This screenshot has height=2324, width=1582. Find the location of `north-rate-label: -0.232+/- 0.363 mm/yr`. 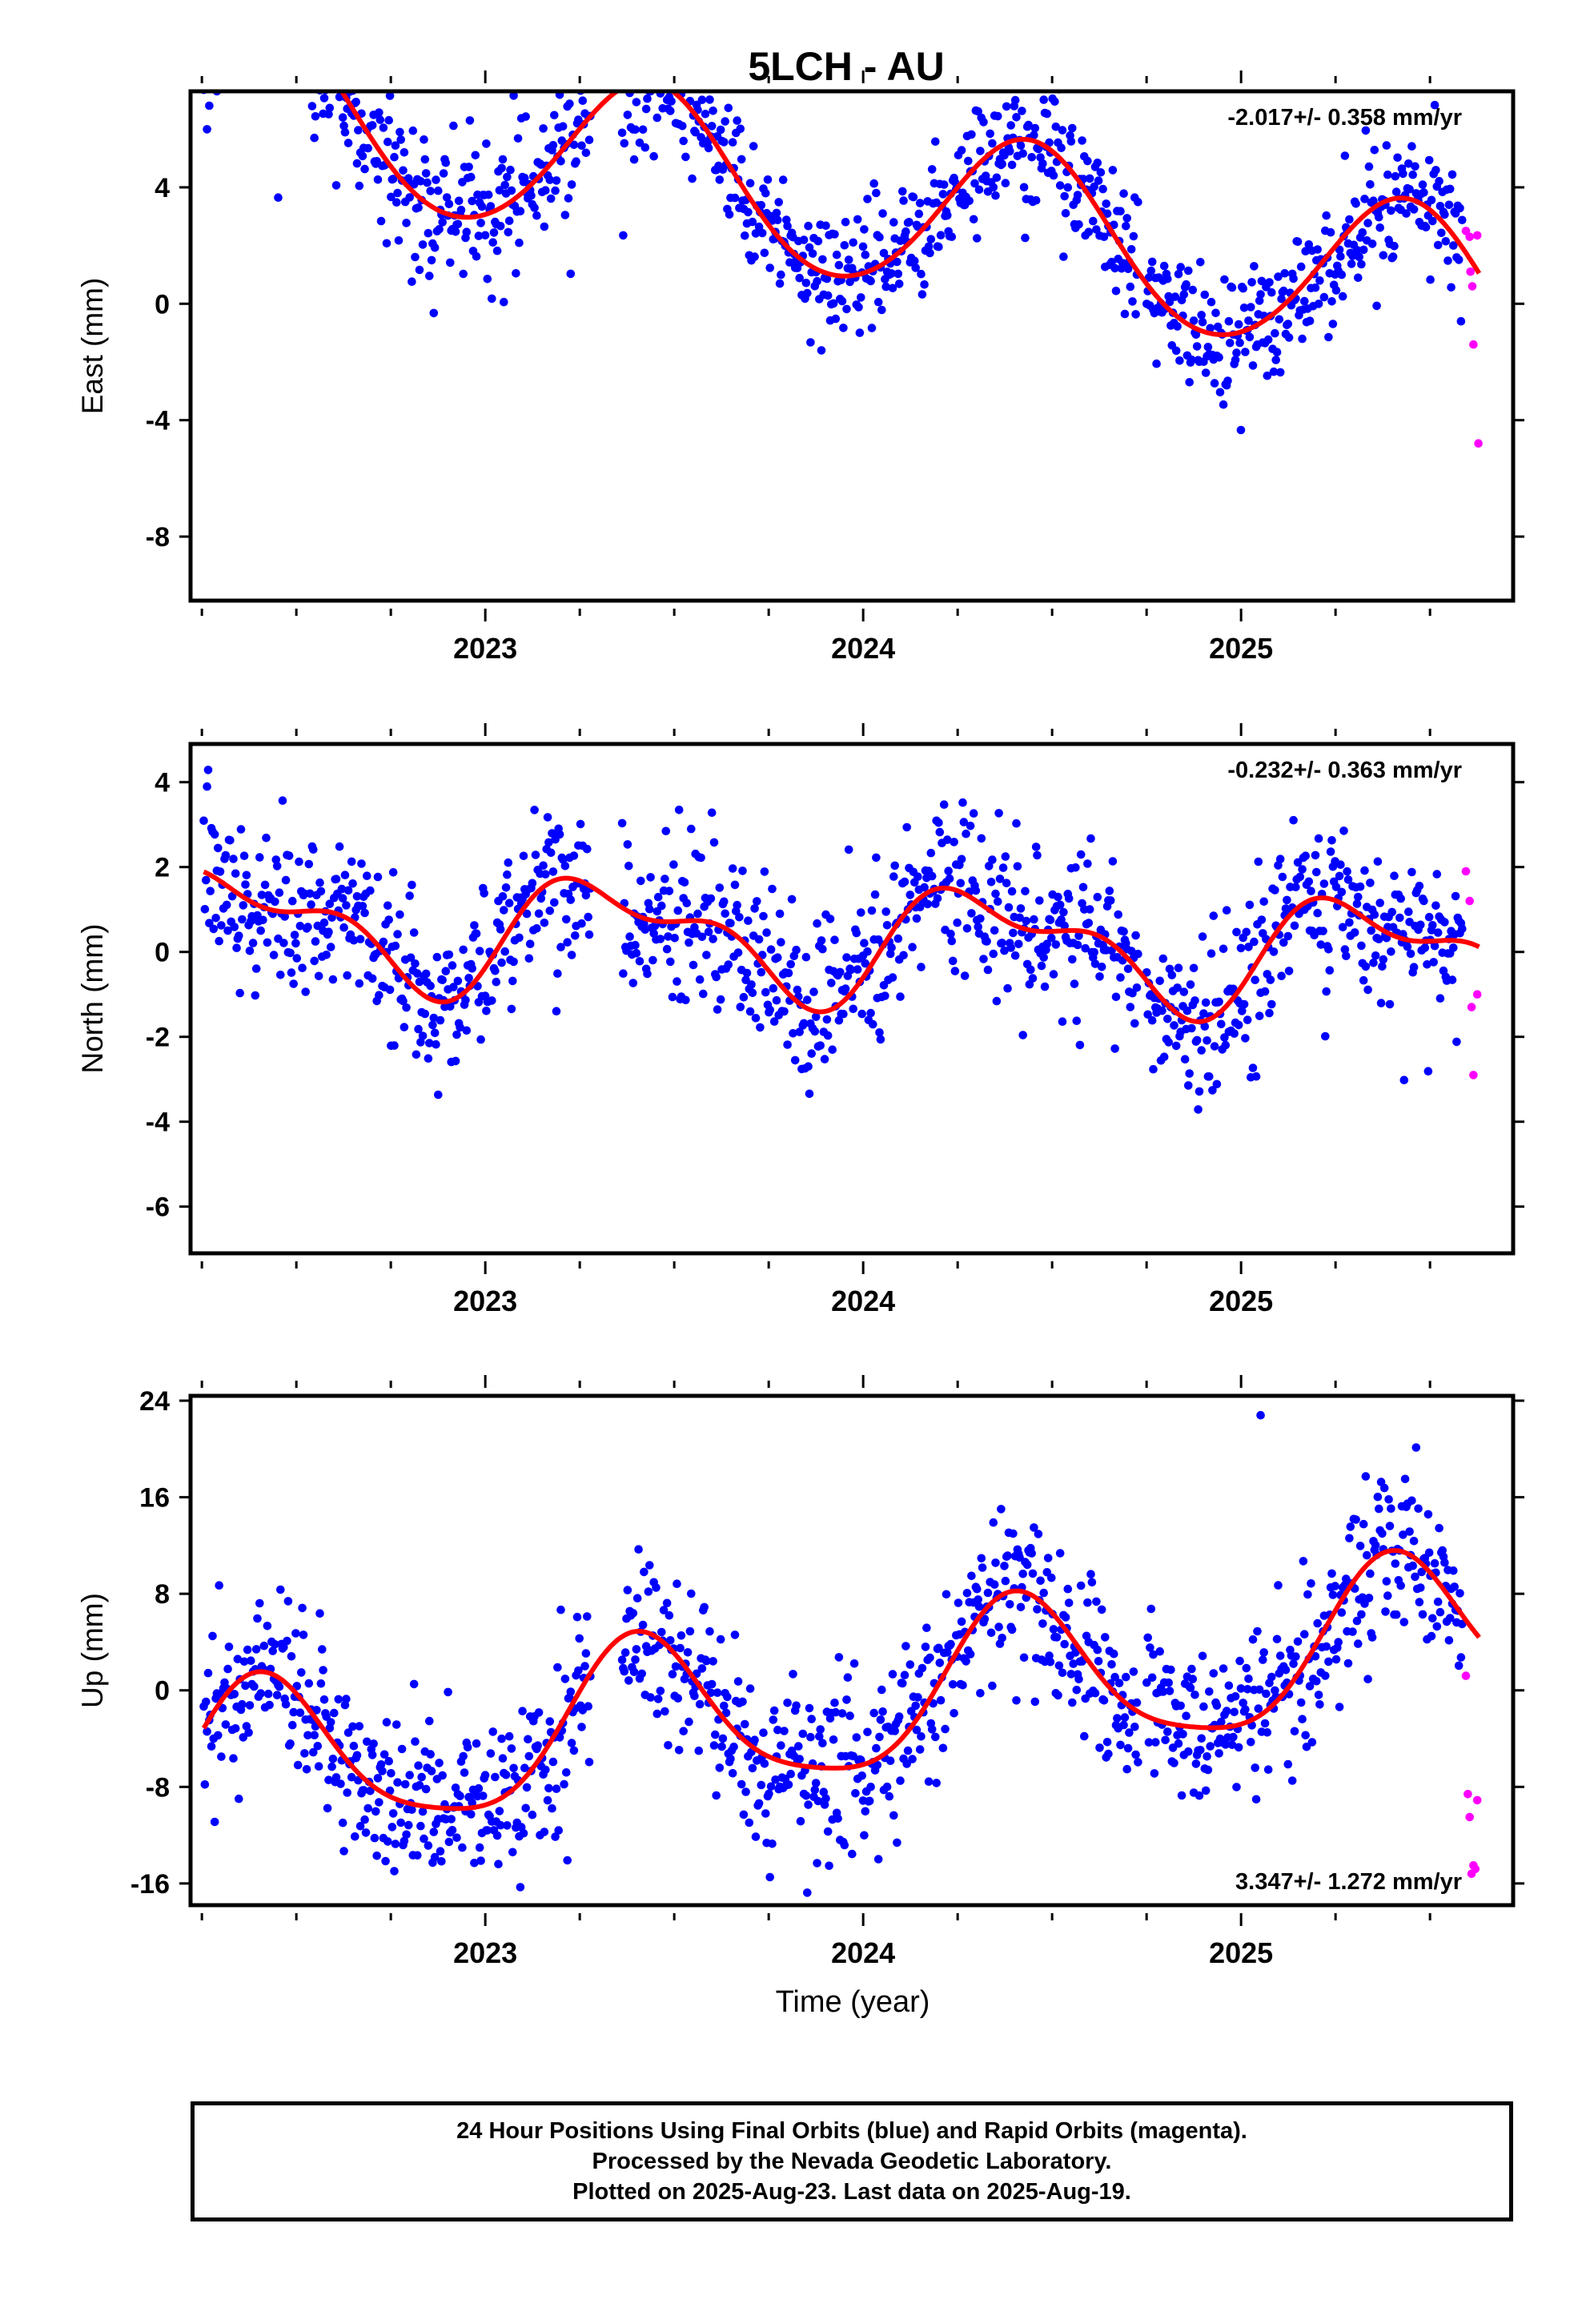

north-rate-label: -0.232+/- 0.363 mm/yr is located at coordinates (1344, 770).